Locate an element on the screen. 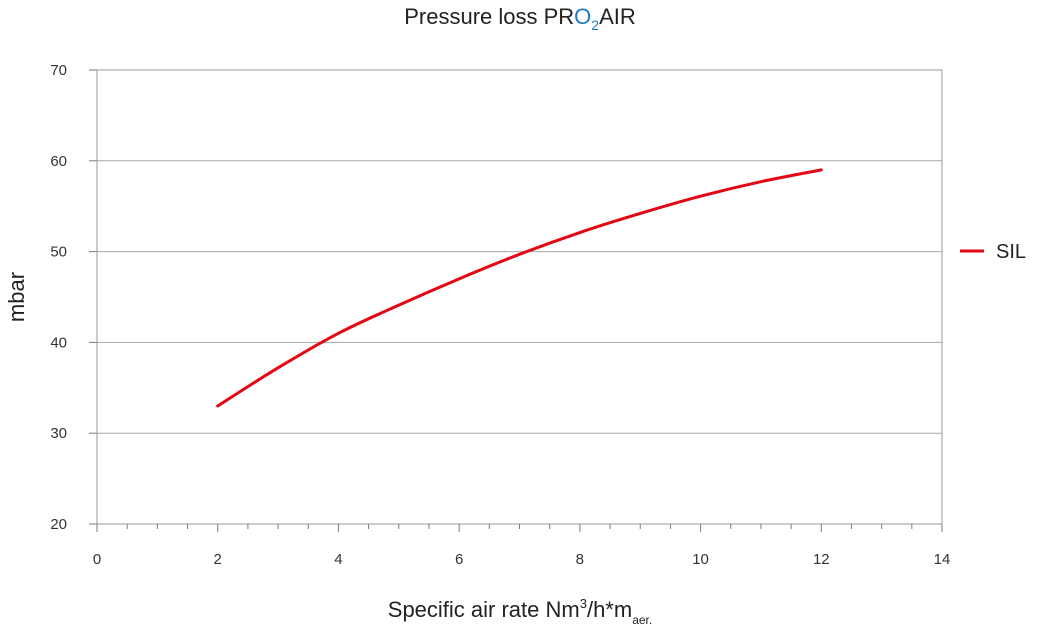 Image resolution: width=1041 pixels, height=631 pixels. y-tick-label-40: 40 is located at coordinates (58, 342).